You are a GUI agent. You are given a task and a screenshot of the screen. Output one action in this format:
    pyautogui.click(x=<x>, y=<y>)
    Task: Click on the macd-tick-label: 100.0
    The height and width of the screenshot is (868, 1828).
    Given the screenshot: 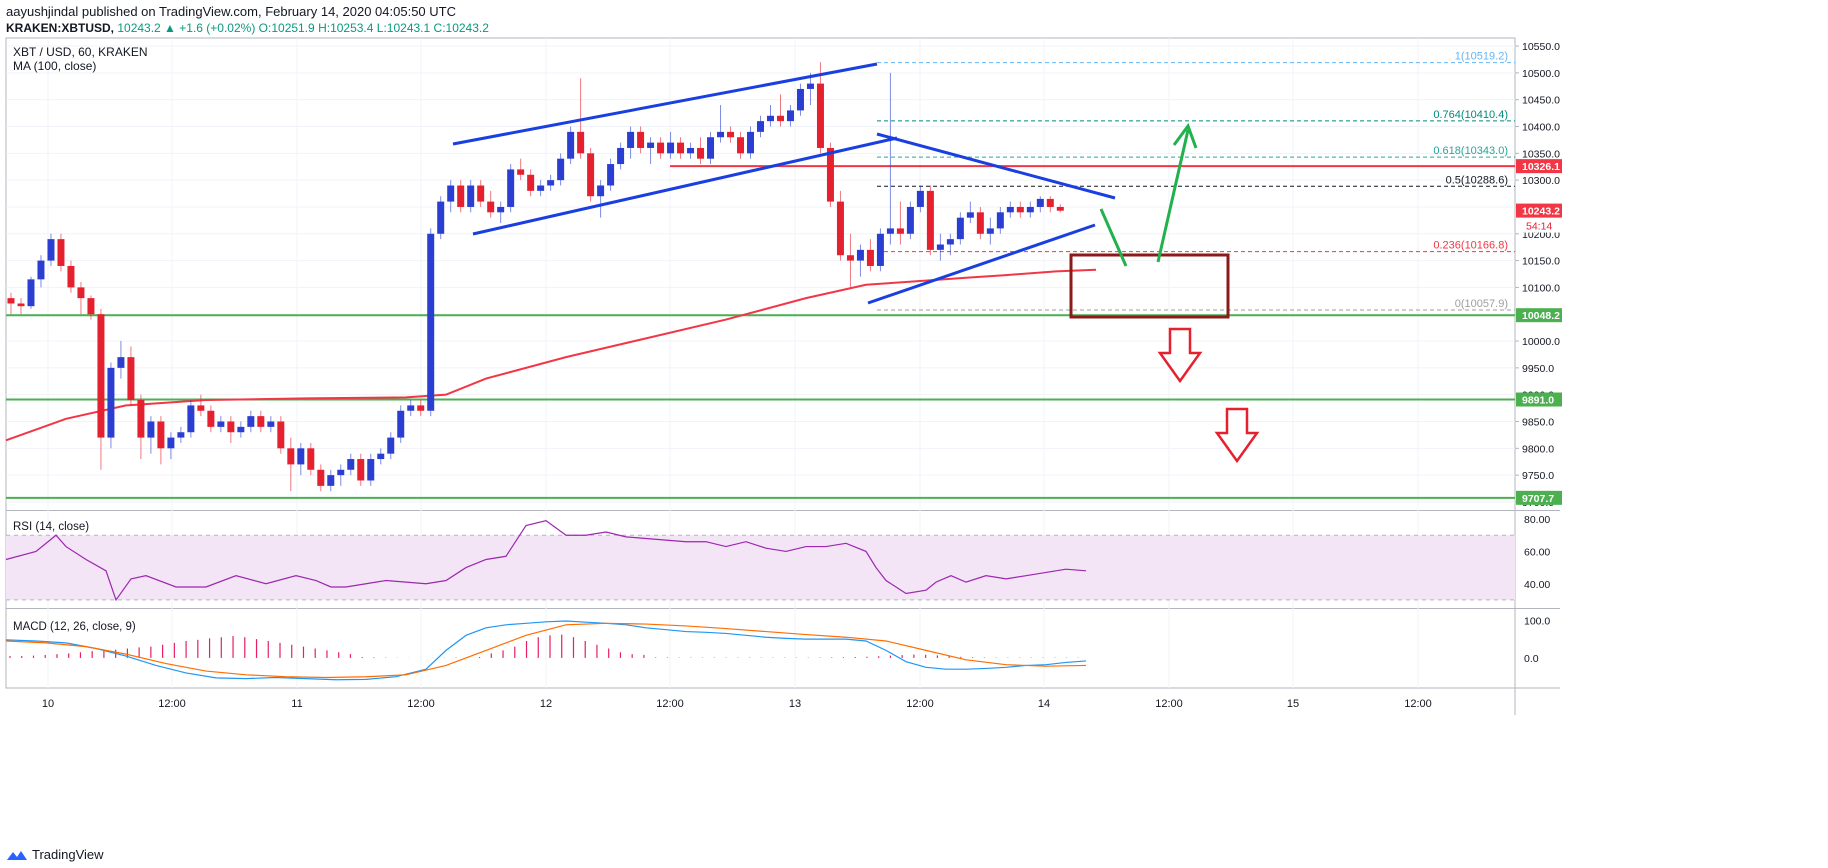 What is the action you would take?
    pyautogui.click(x=1537, y=621)
    